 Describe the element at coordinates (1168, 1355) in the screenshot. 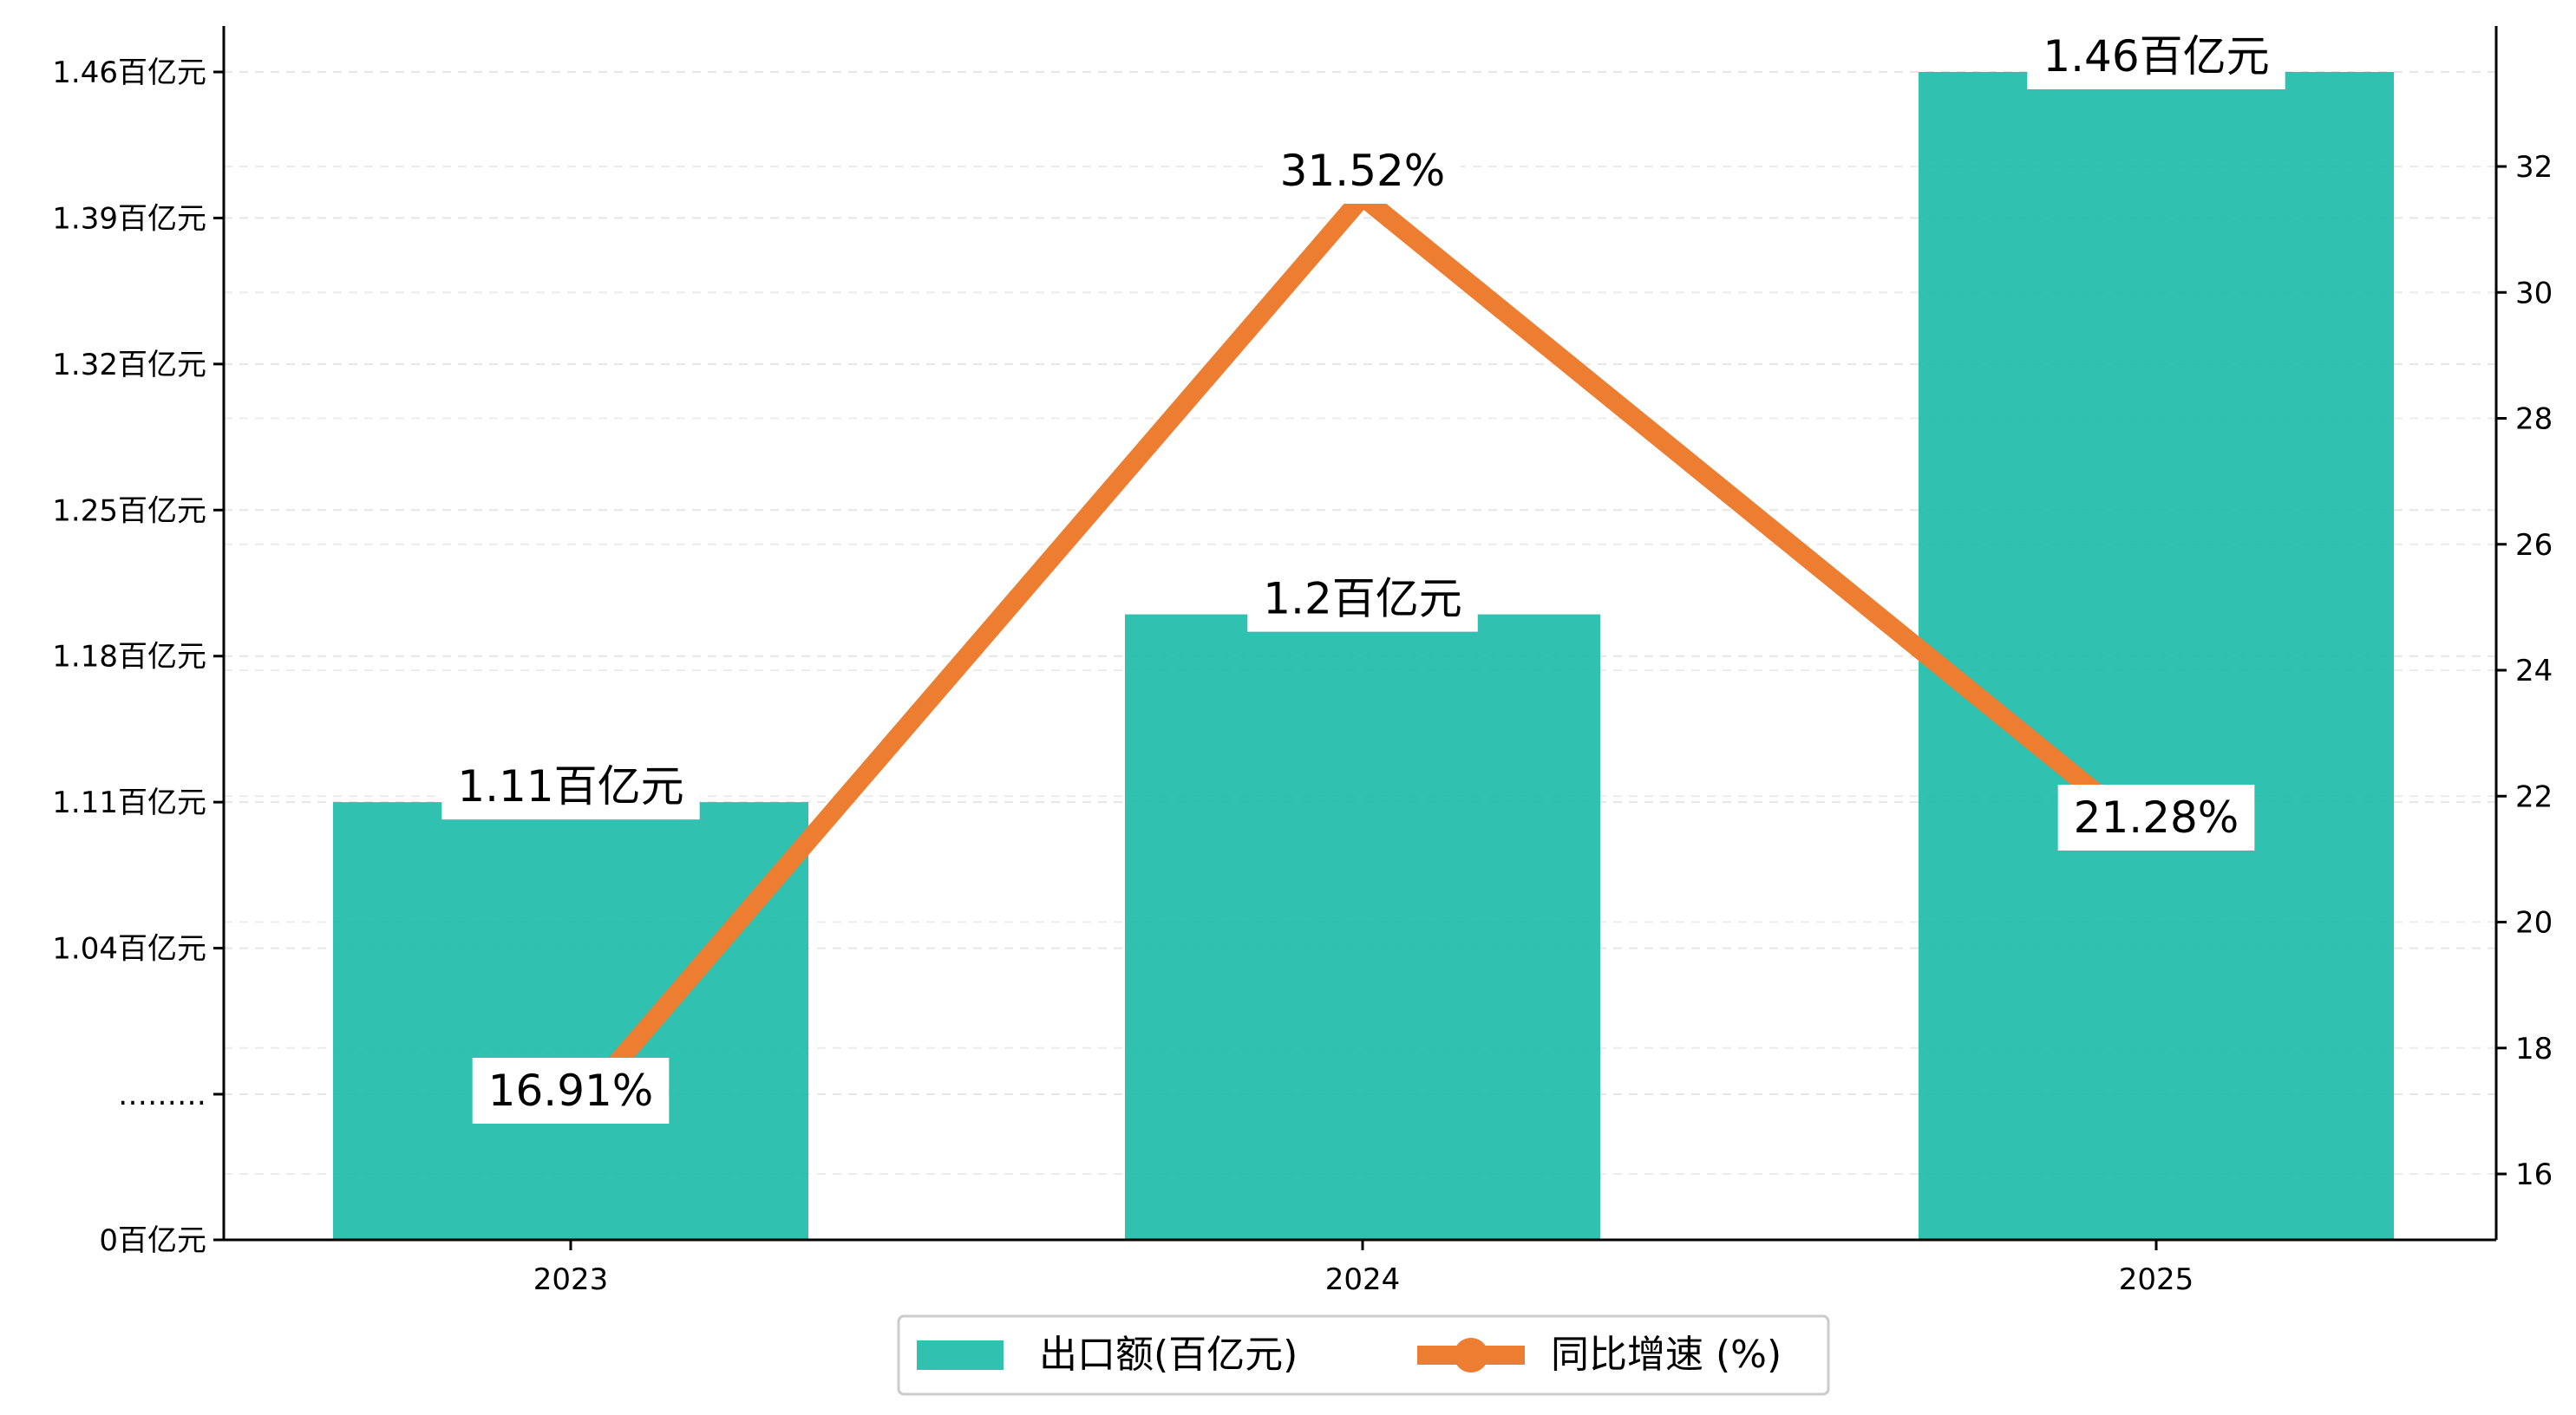

I see `legend-label-bar: 出口额(百亿元)` at that location.